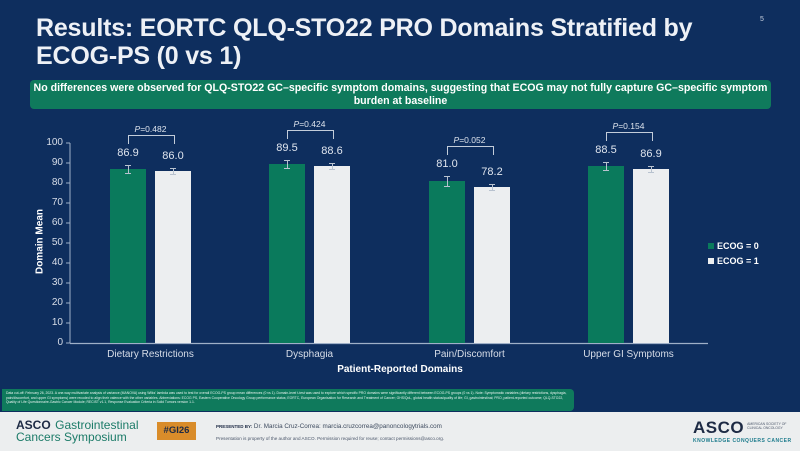 The width and height of the screenshot is (800, 451). What do you see at coordinates (57, 182) in the screenshot?
I see `y-tick-label: 80` at bounding box center [57, 182].